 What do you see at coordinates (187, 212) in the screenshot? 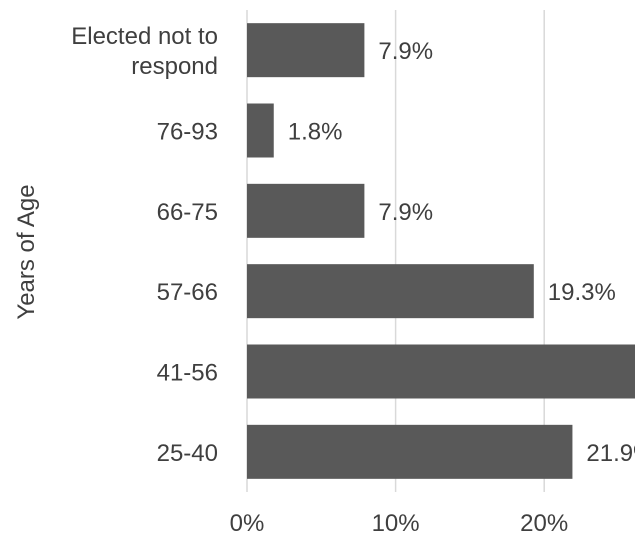
I see `category-label: 66-75` at bounding box center [187, 212].